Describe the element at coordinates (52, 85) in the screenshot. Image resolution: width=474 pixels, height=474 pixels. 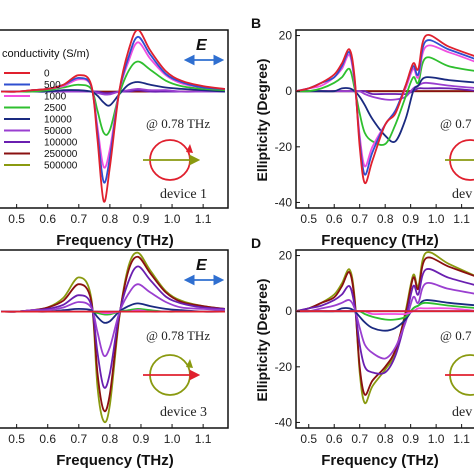
I see `legend-label: 500` at that location.